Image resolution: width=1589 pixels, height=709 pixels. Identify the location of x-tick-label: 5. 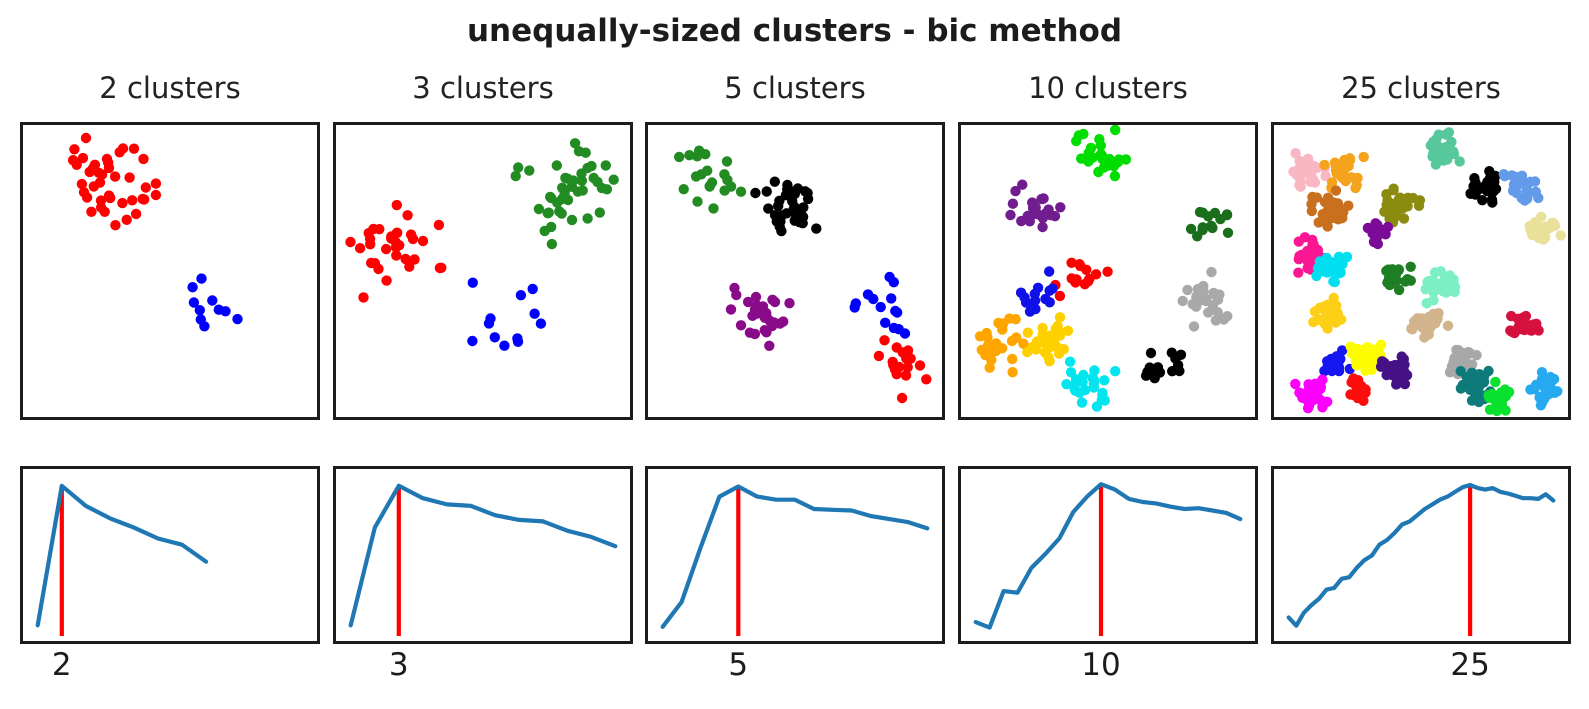
(738, 665).